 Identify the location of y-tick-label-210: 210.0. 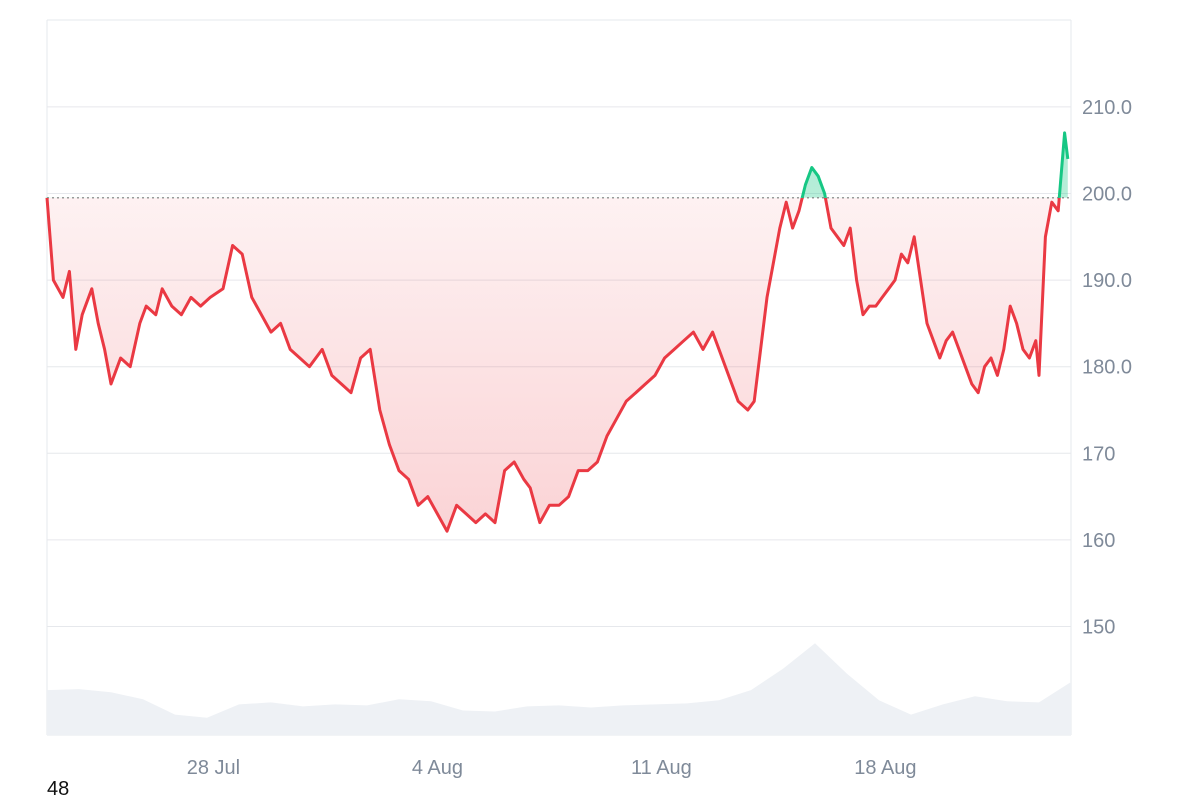
(1107, 108).